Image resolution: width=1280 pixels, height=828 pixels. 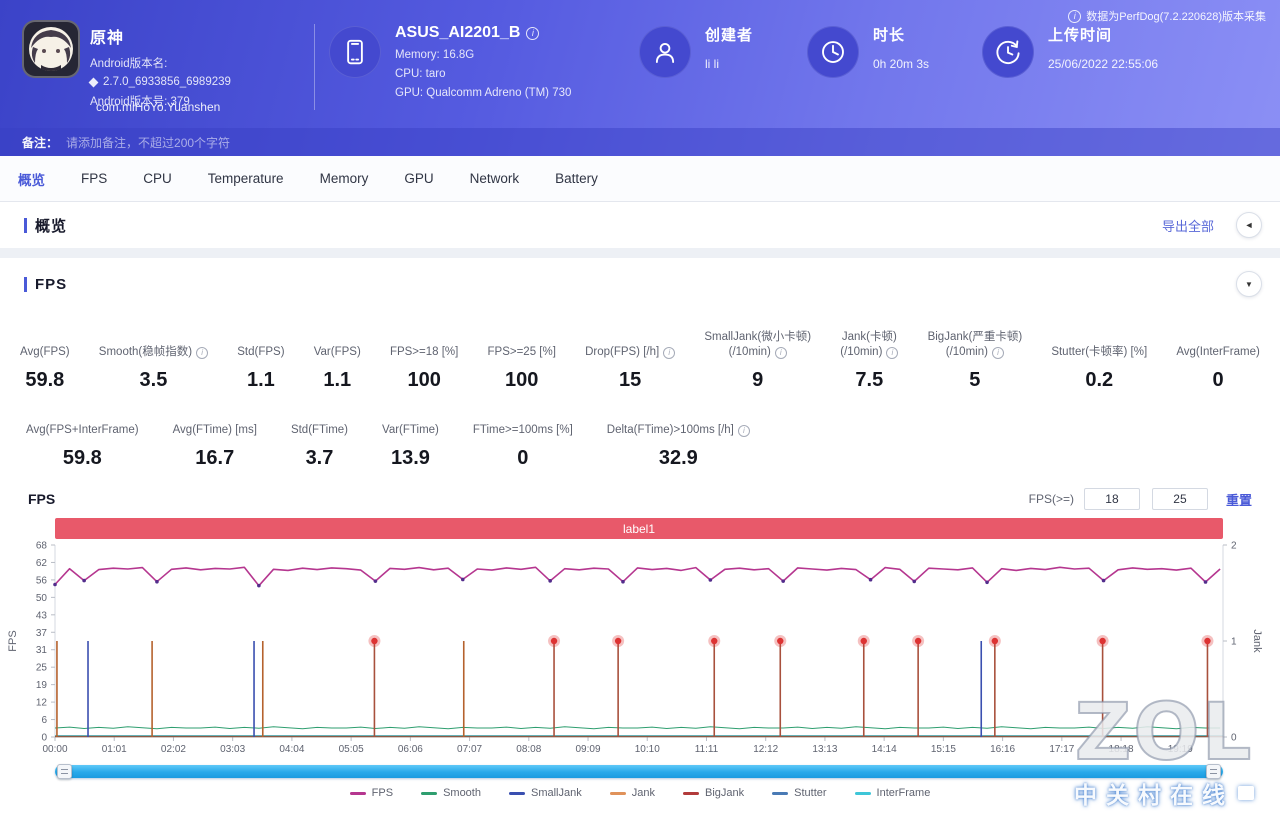 I want to click on phone-icon, so click(x=355, y=52).